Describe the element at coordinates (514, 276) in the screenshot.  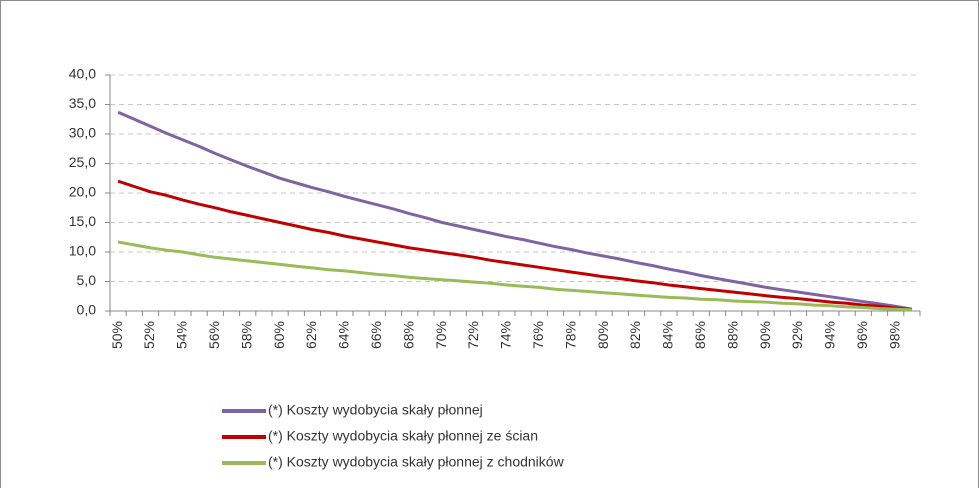
I see `series-line` at that location.